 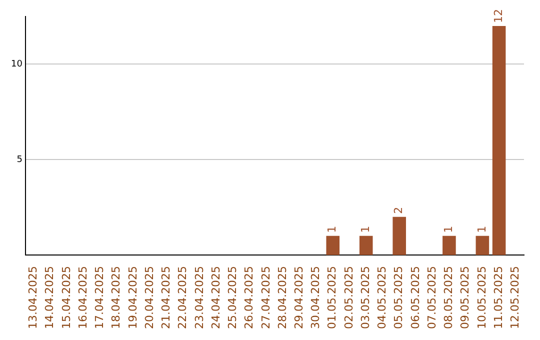 What do you see at coordinates (19, 159) in the screenshot?
I see `y-tick-label: 5` at bounding box center [19, 159].